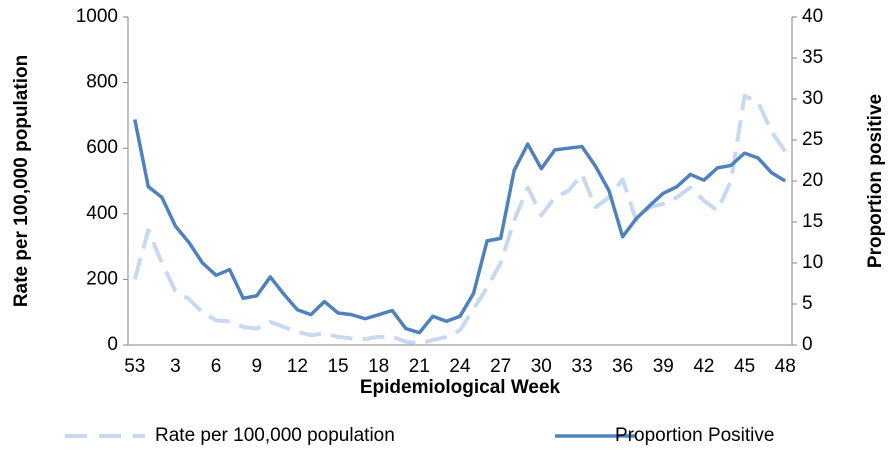  What do you see at coordinates (21, 181) in the screenshot?
I see `y-axis-title: Rate per 100,000 population` at bounding box center [21, 181].